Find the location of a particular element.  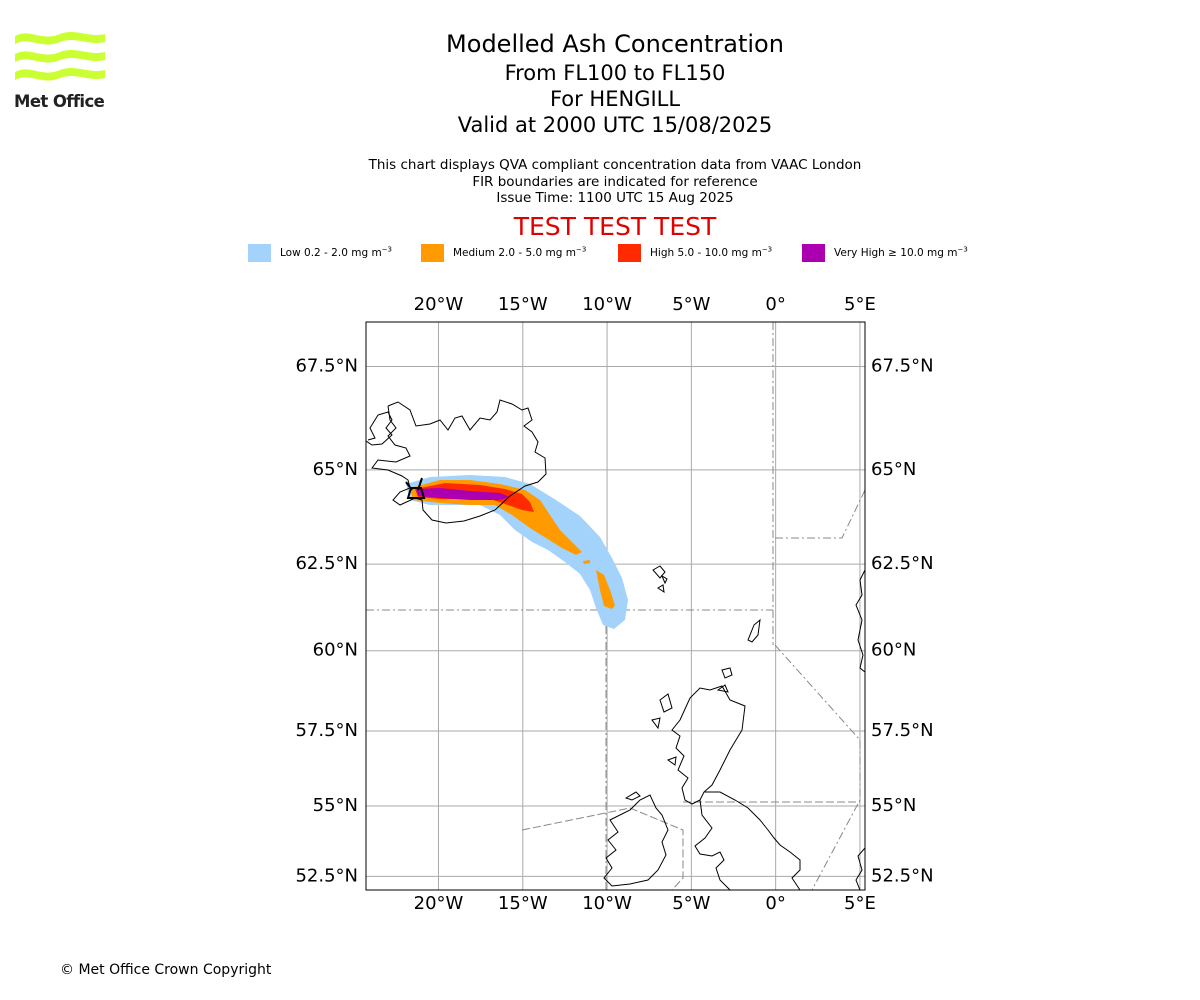

lon-tick-label-top: 20°W is located at coordinates (439, 304).